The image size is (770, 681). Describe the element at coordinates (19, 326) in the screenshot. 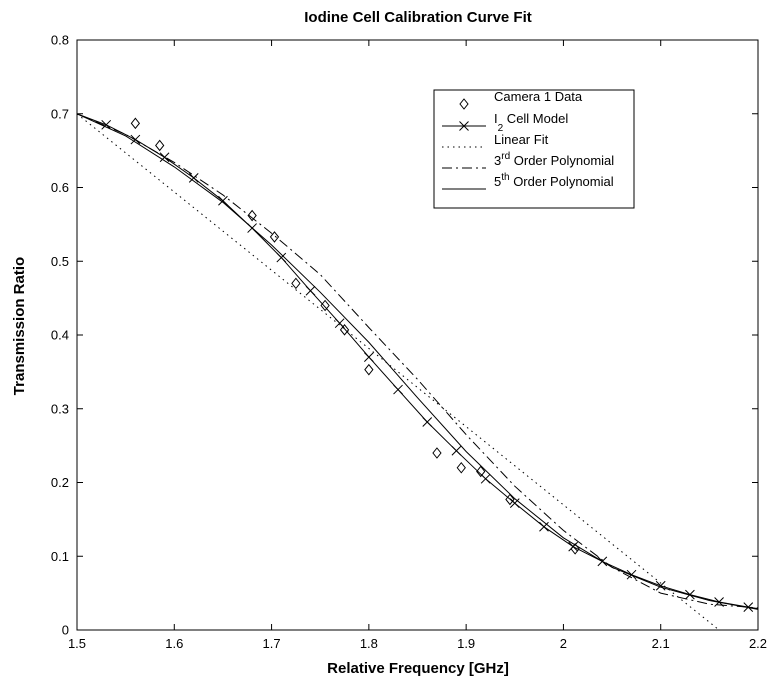

I see `y-axis-label: Transmission Ratio` at that location.